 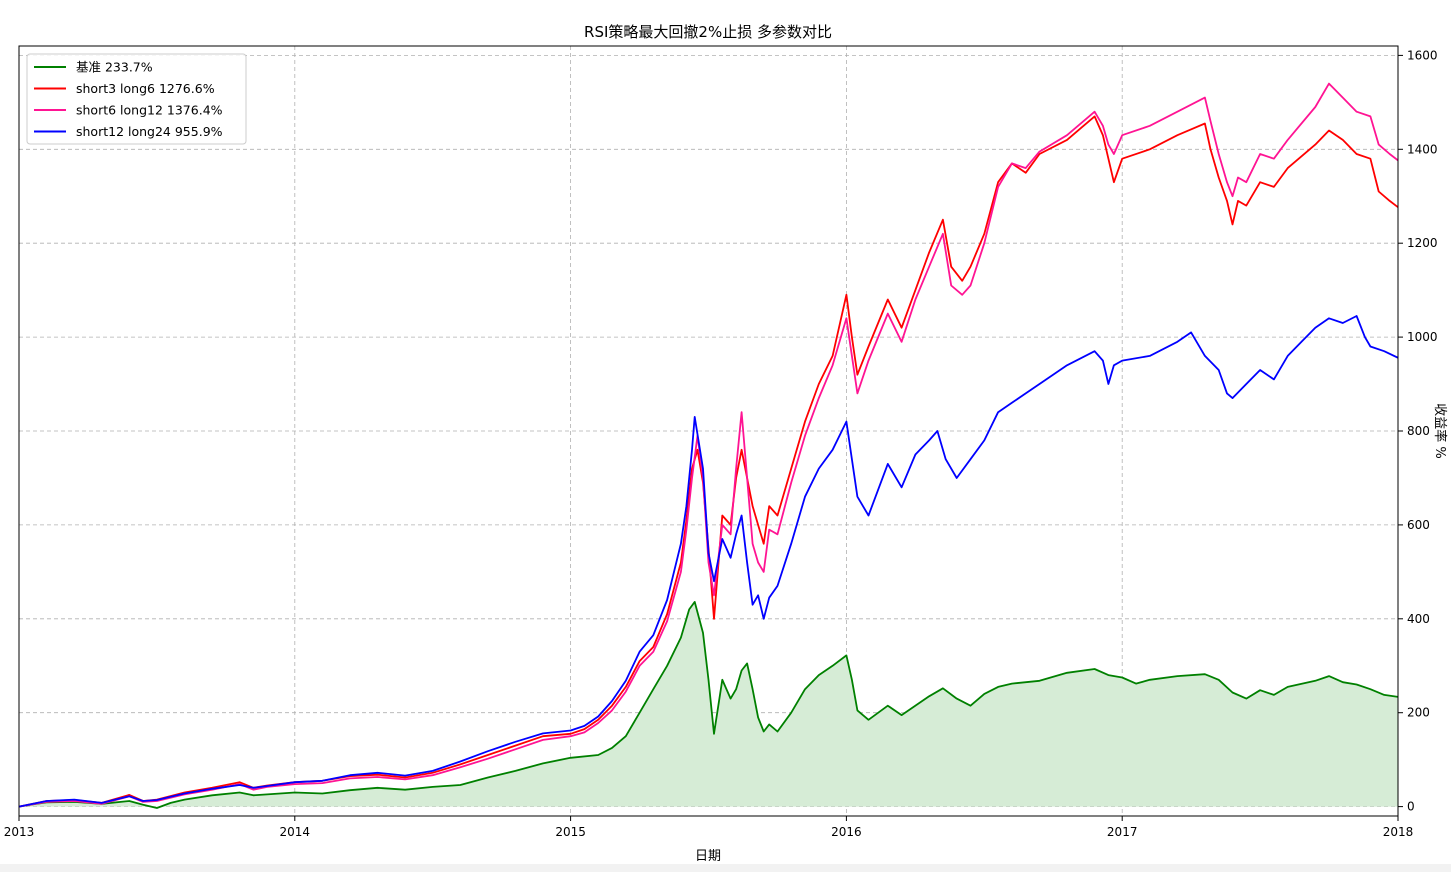 I want to click on y-axis-ticks: 0 200 400 600 800 1000 1200 1400 1600, so click(x=1418, y=431).